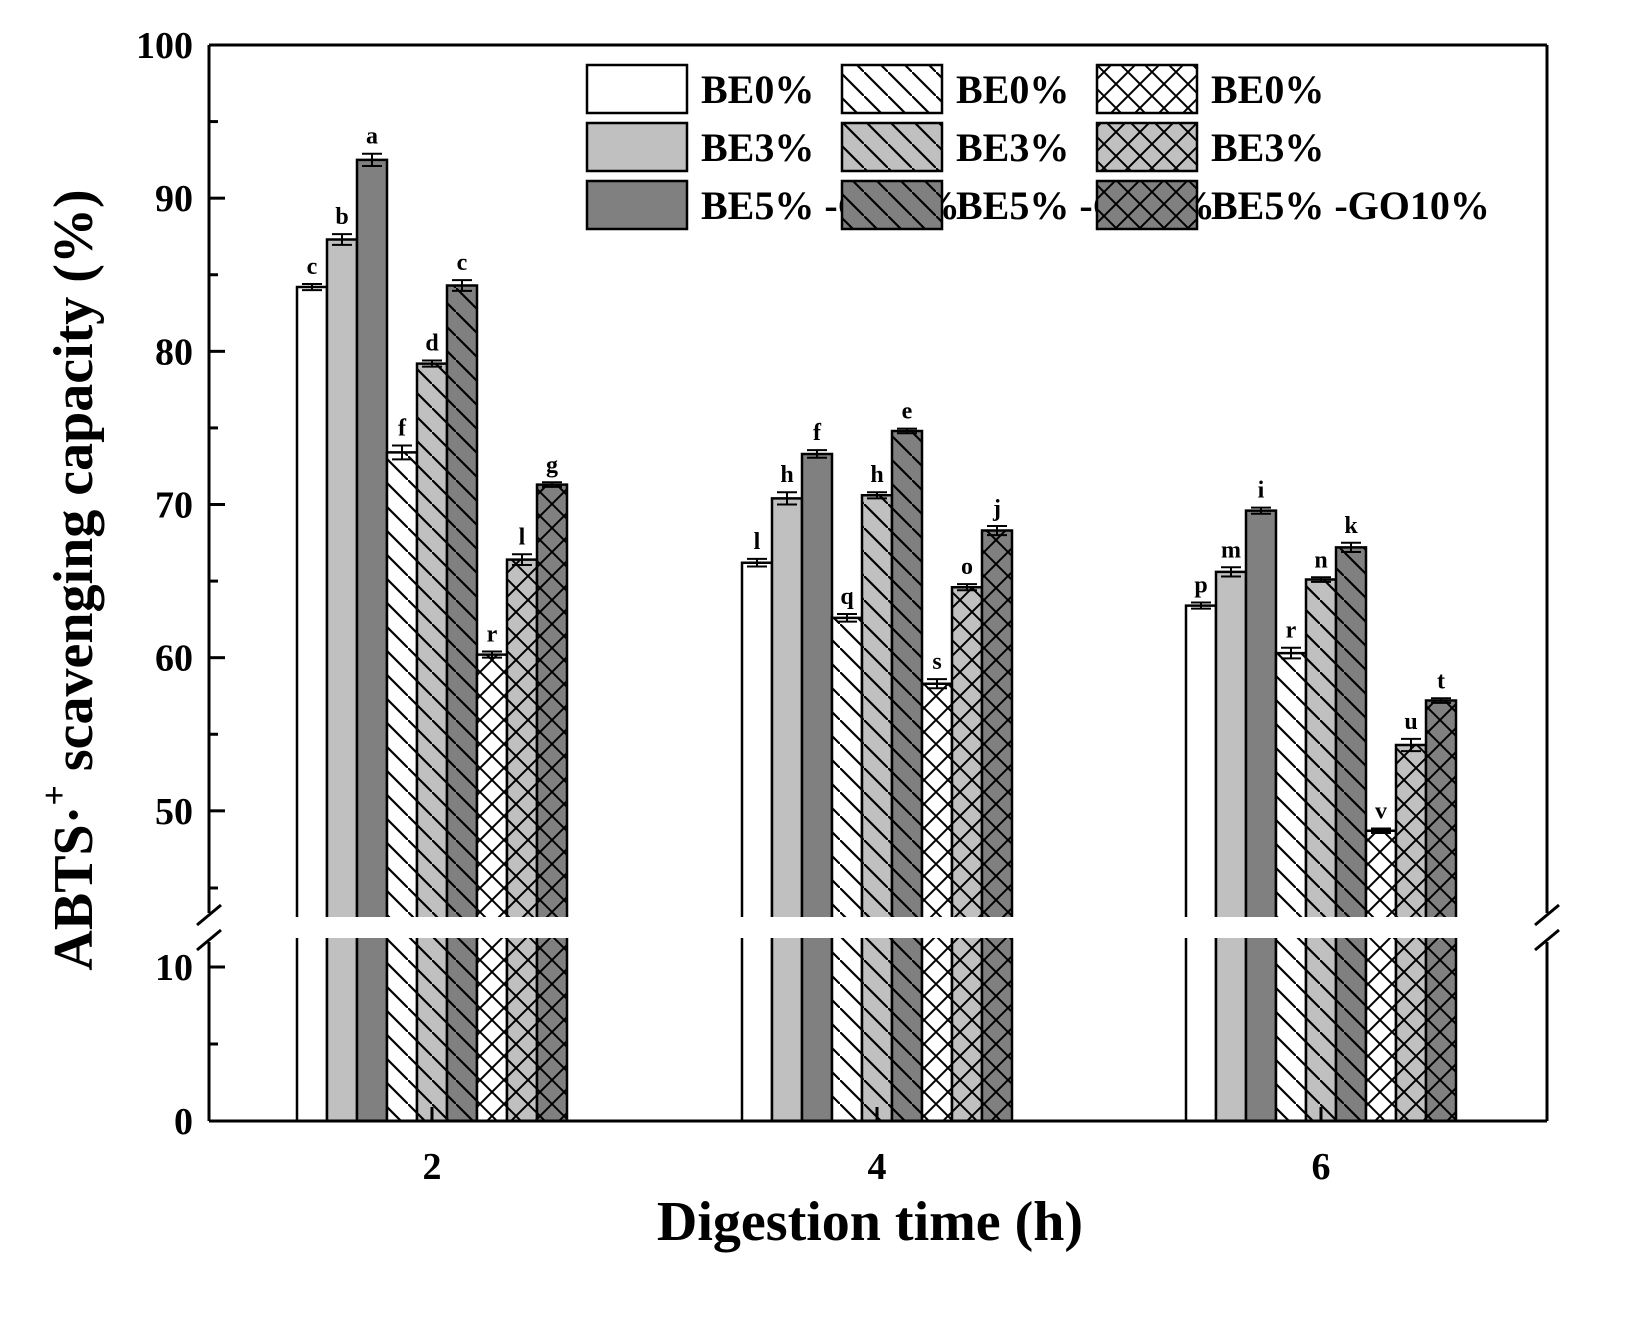 The image size is (1643, 1327). What do you see at coordinates (787, 791) in the screenshot?
I see `bar-group: h` at bounding box center [787, 791].